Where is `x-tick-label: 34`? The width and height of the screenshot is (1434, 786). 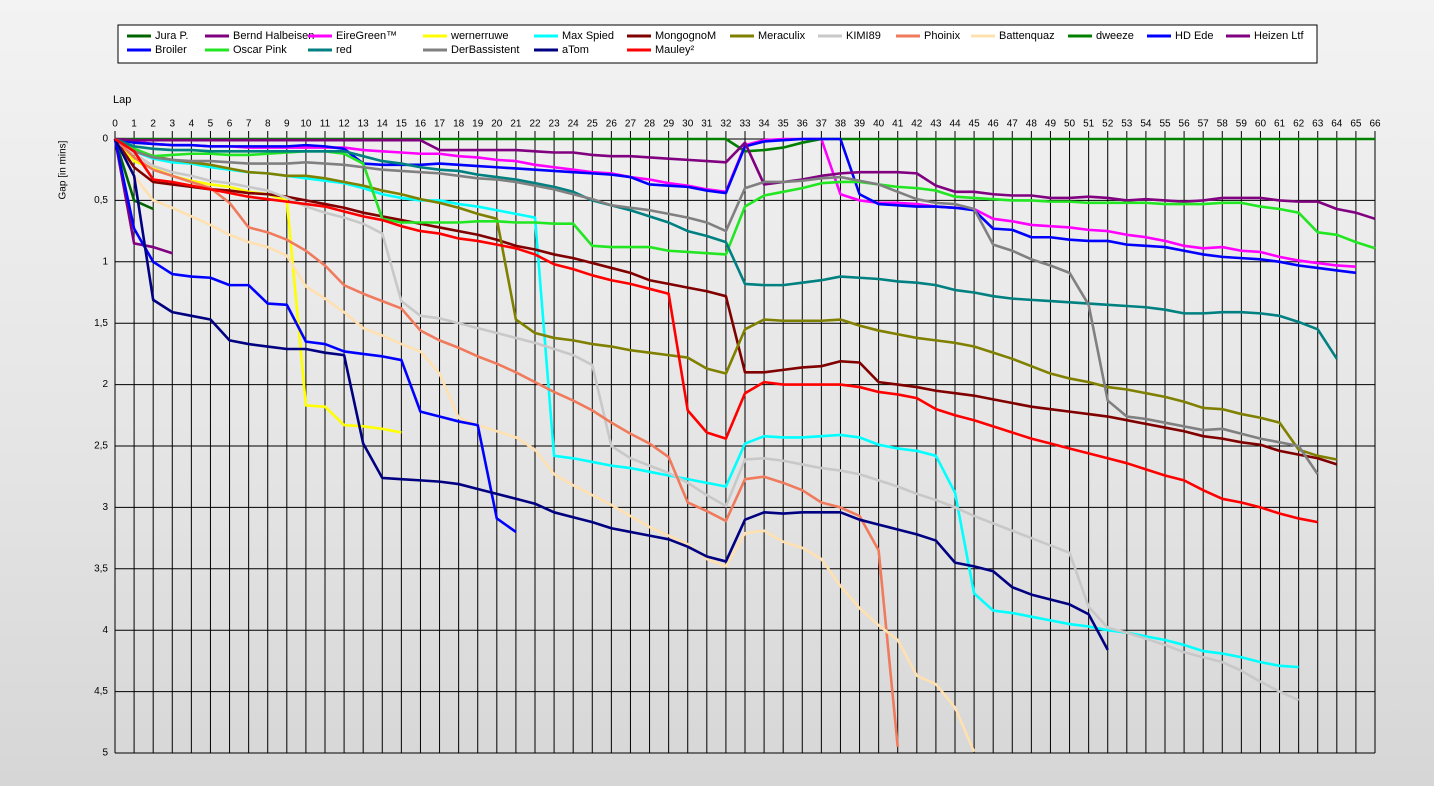 x-tick-label: 34 is located at coordinates (765, 124).